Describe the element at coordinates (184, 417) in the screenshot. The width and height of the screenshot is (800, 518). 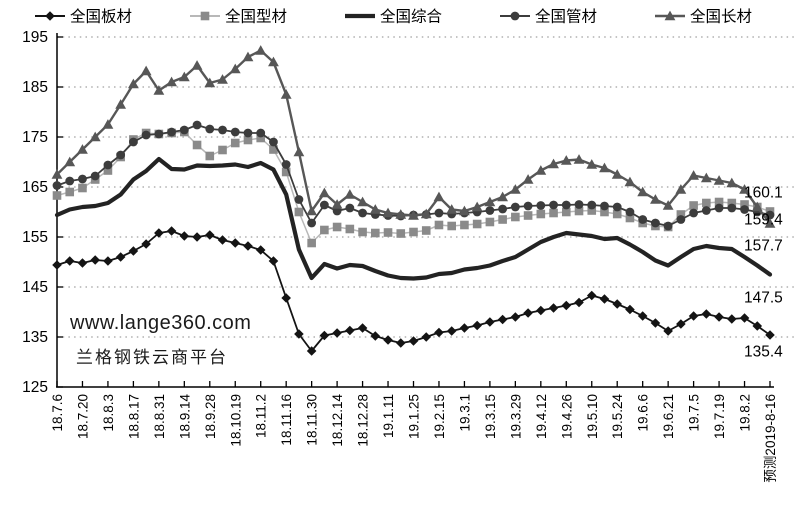
I see `x-tick-label: 18.9.14` at that location.